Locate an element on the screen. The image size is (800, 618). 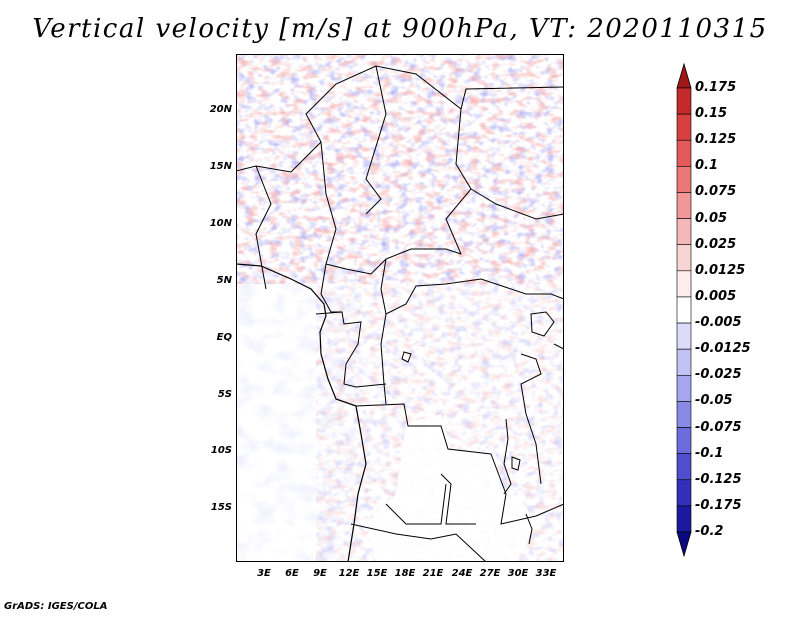
colorbar-label: 0.05 is located at coordinates (711, 218).